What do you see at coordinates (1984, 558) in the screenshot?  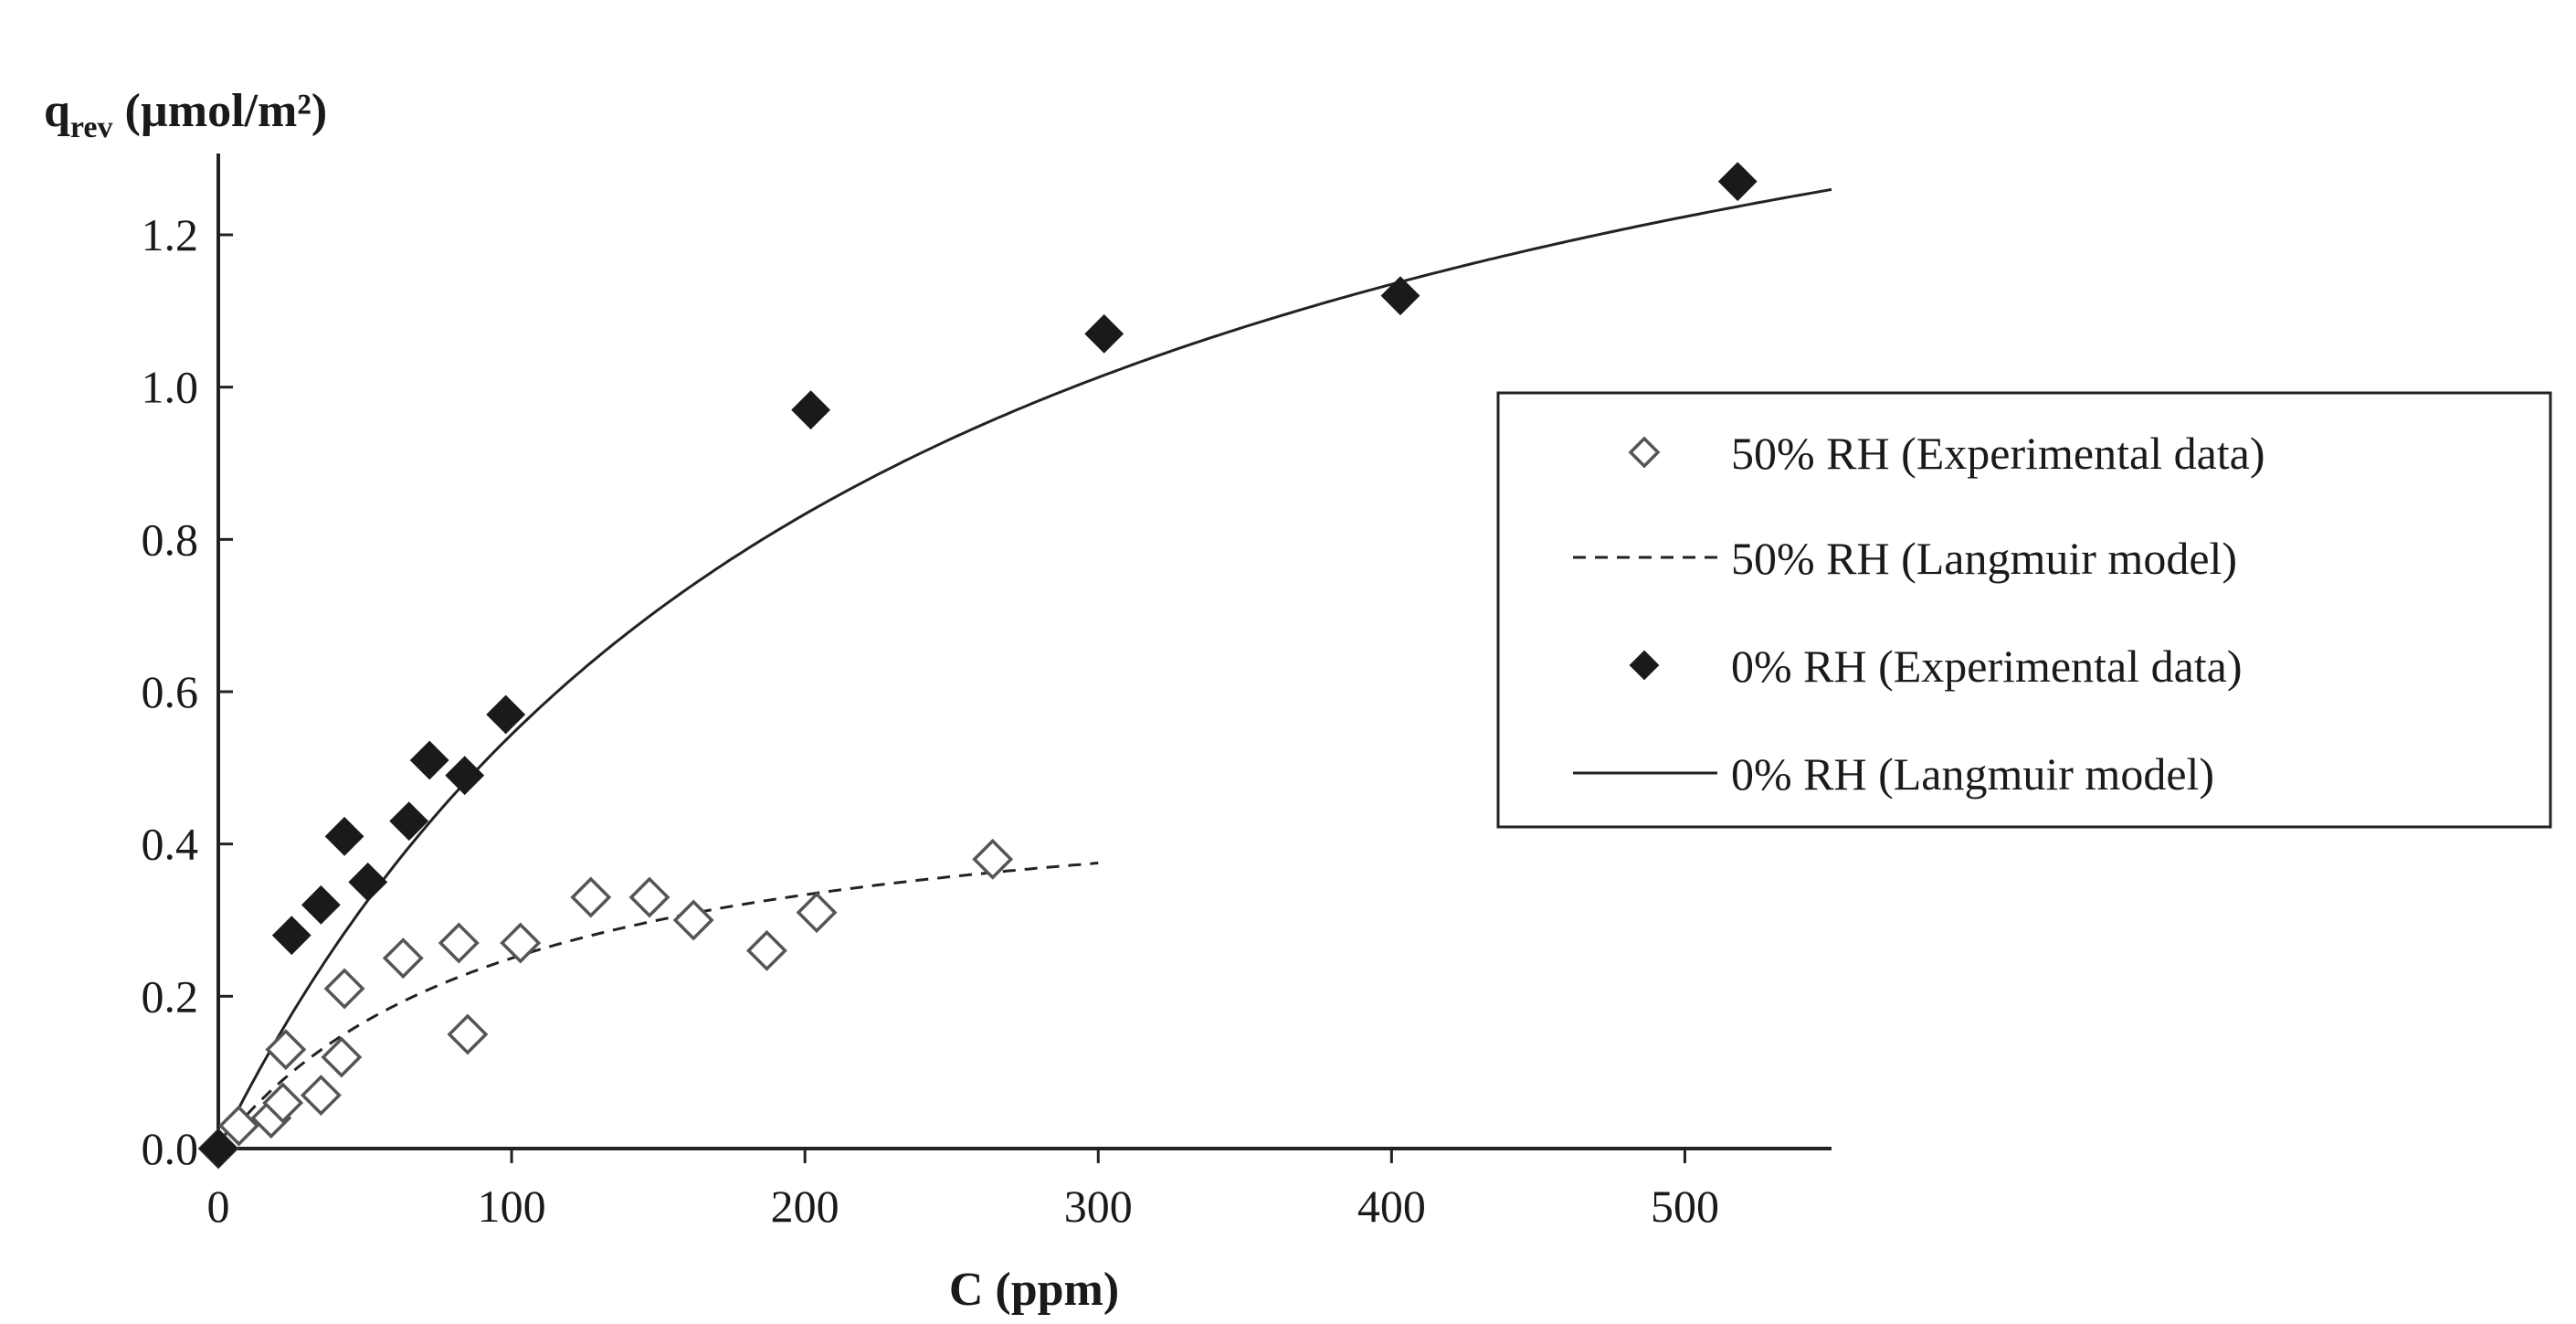 I see `legend-label-1: 50% RH (Langmuir model)` at bounding box center [1984, 558].